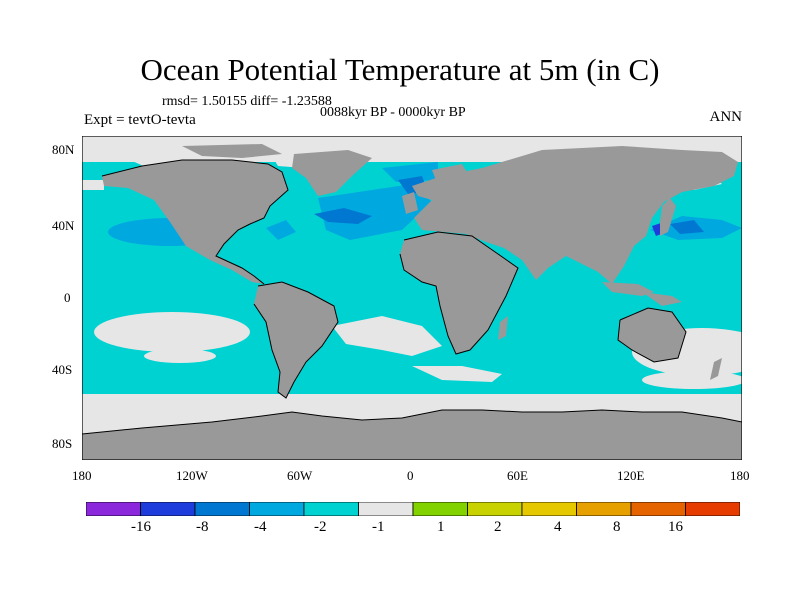  What do you see at coordinates (320, 527) in the screenshot?
I see `colorbar-label-minus-2: -2` at bounding box center [320, 527].